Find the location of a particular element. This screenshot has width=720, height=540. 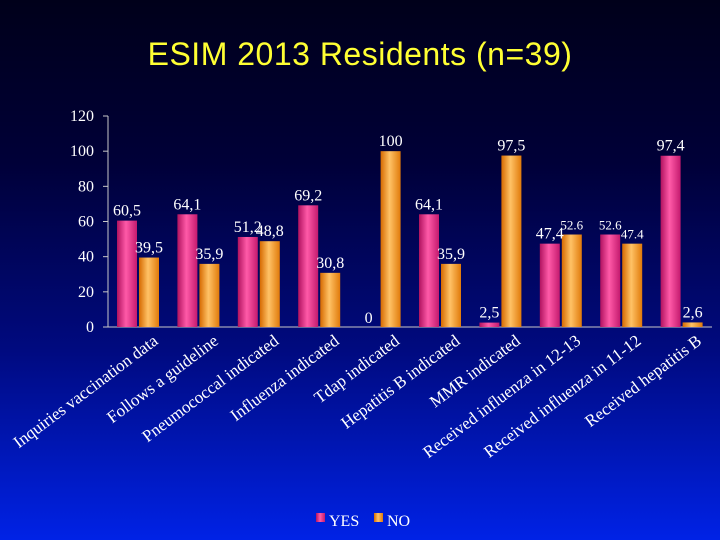

legend-swatch-yes is located at coordinates (320, 517).